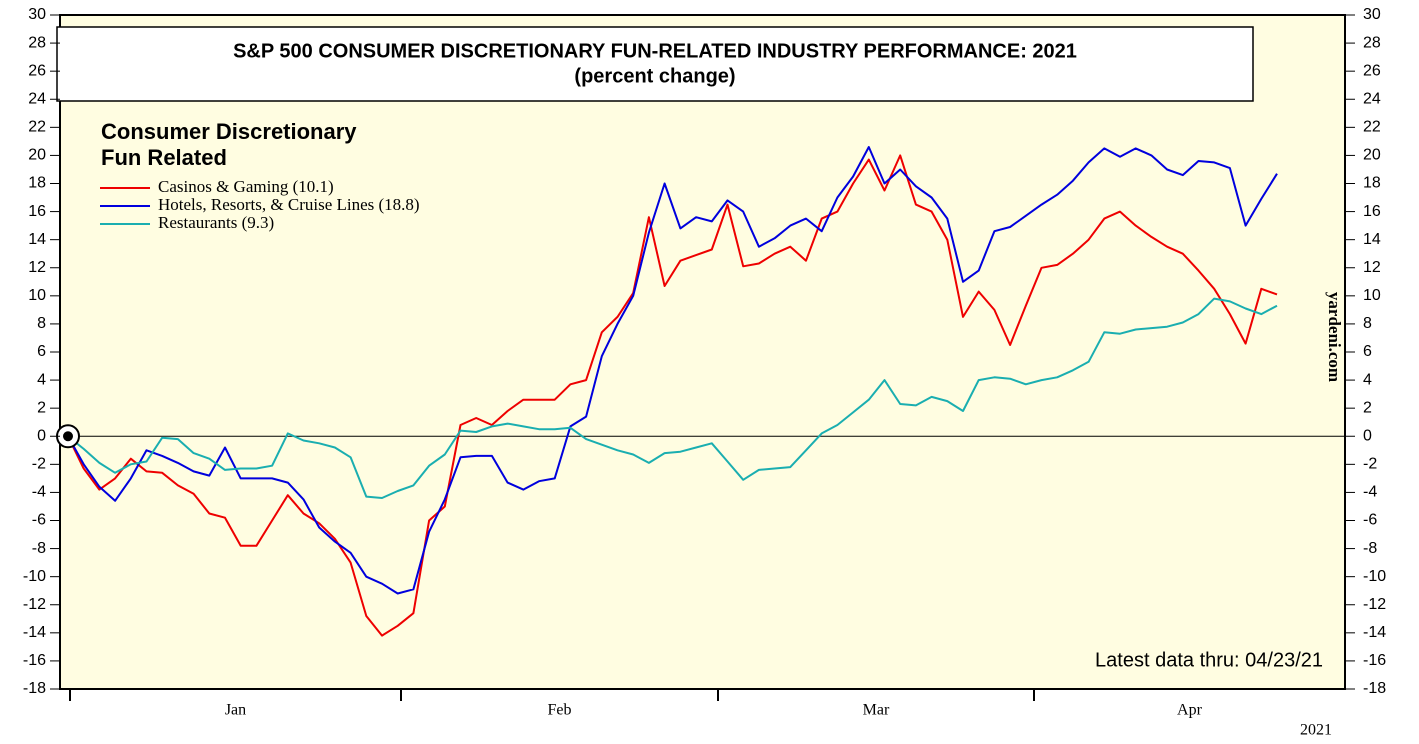 The width and height of the screenshot is (1419, 744). What do you see at coordinates (41, 351) in the screenshot?
I see `y-tick-label: 6` at bounding box center [41, 351].